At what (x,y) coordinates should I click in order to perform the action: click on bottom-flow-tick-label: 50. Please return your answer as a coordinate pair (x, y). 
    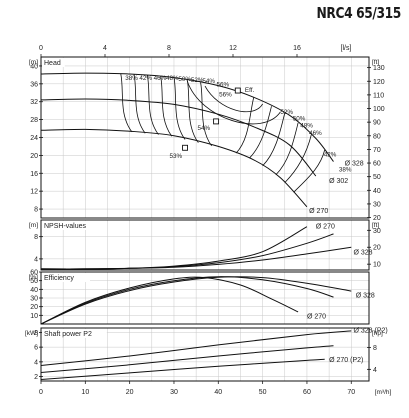
    Looking at the image, I should click on (263, 392).